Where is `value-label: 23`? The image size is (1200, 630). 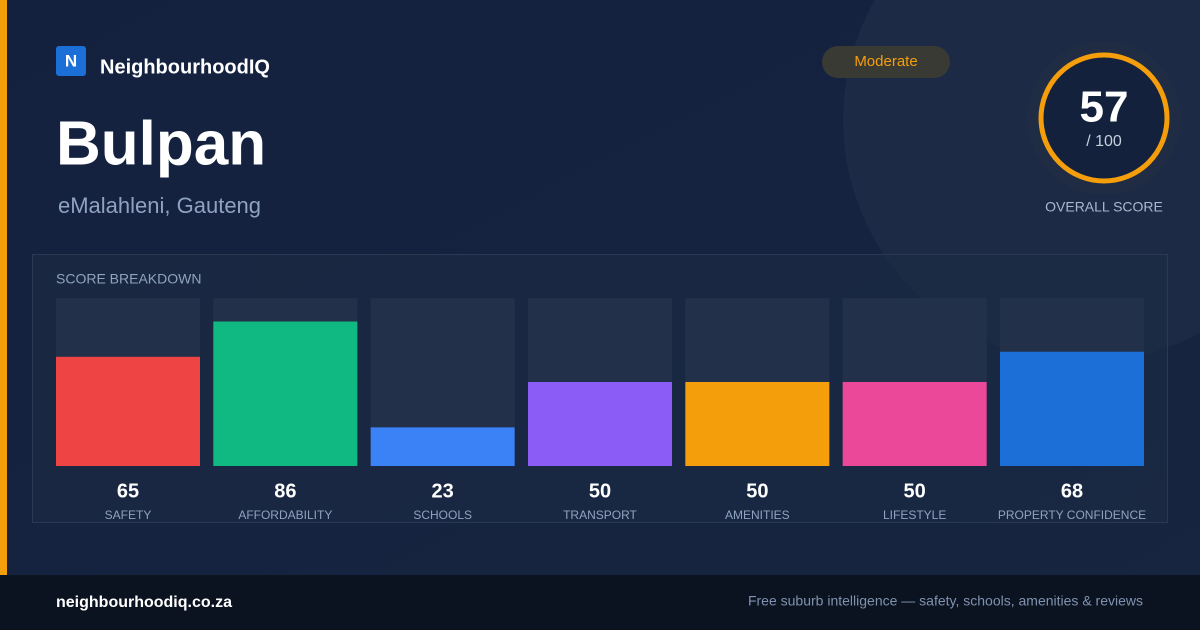
value-label: 23 is located at coordinates (443, 491).